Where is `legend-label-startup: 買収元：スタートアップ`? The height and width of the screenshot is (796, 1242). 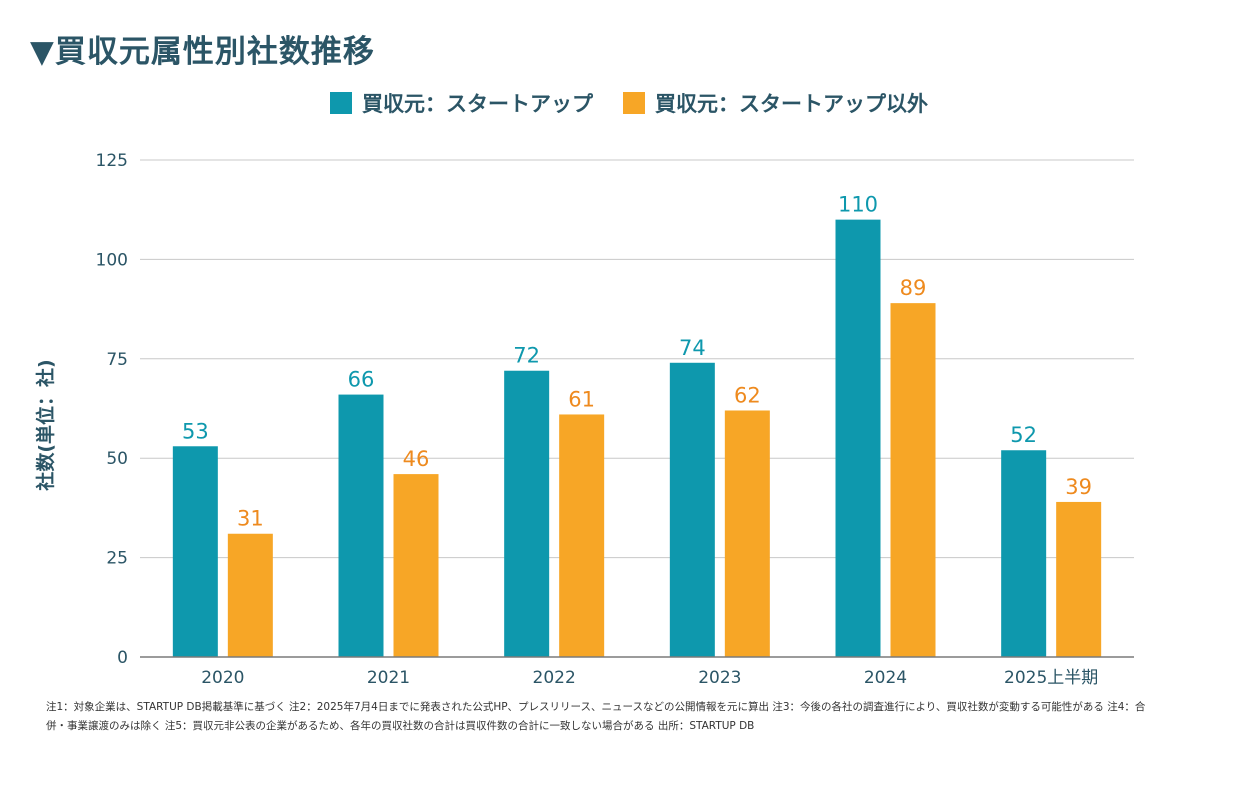 legend-label-startup: 買収元：スタートアップ is located at coordinates (477, 104).